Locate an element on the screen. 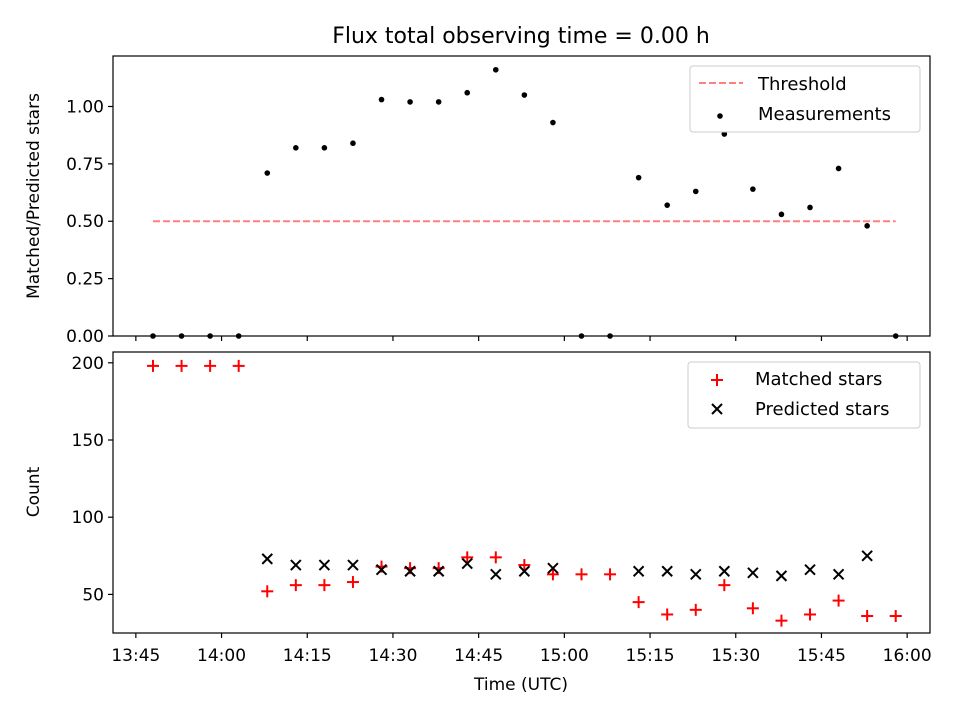 The height and width of the screenshot is (720, 960). chart-title: Flux total observing time = 0.00 h is located at coordinates (521, 36).